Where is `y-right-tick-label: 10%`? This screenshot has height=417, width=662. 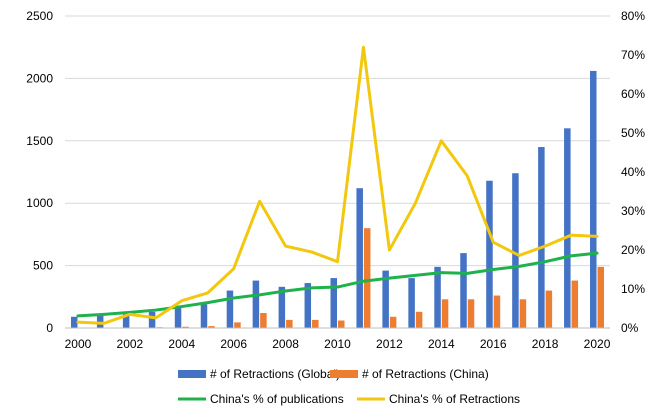 y-right-tick-label: 10% is located at coordinates (633, 289).